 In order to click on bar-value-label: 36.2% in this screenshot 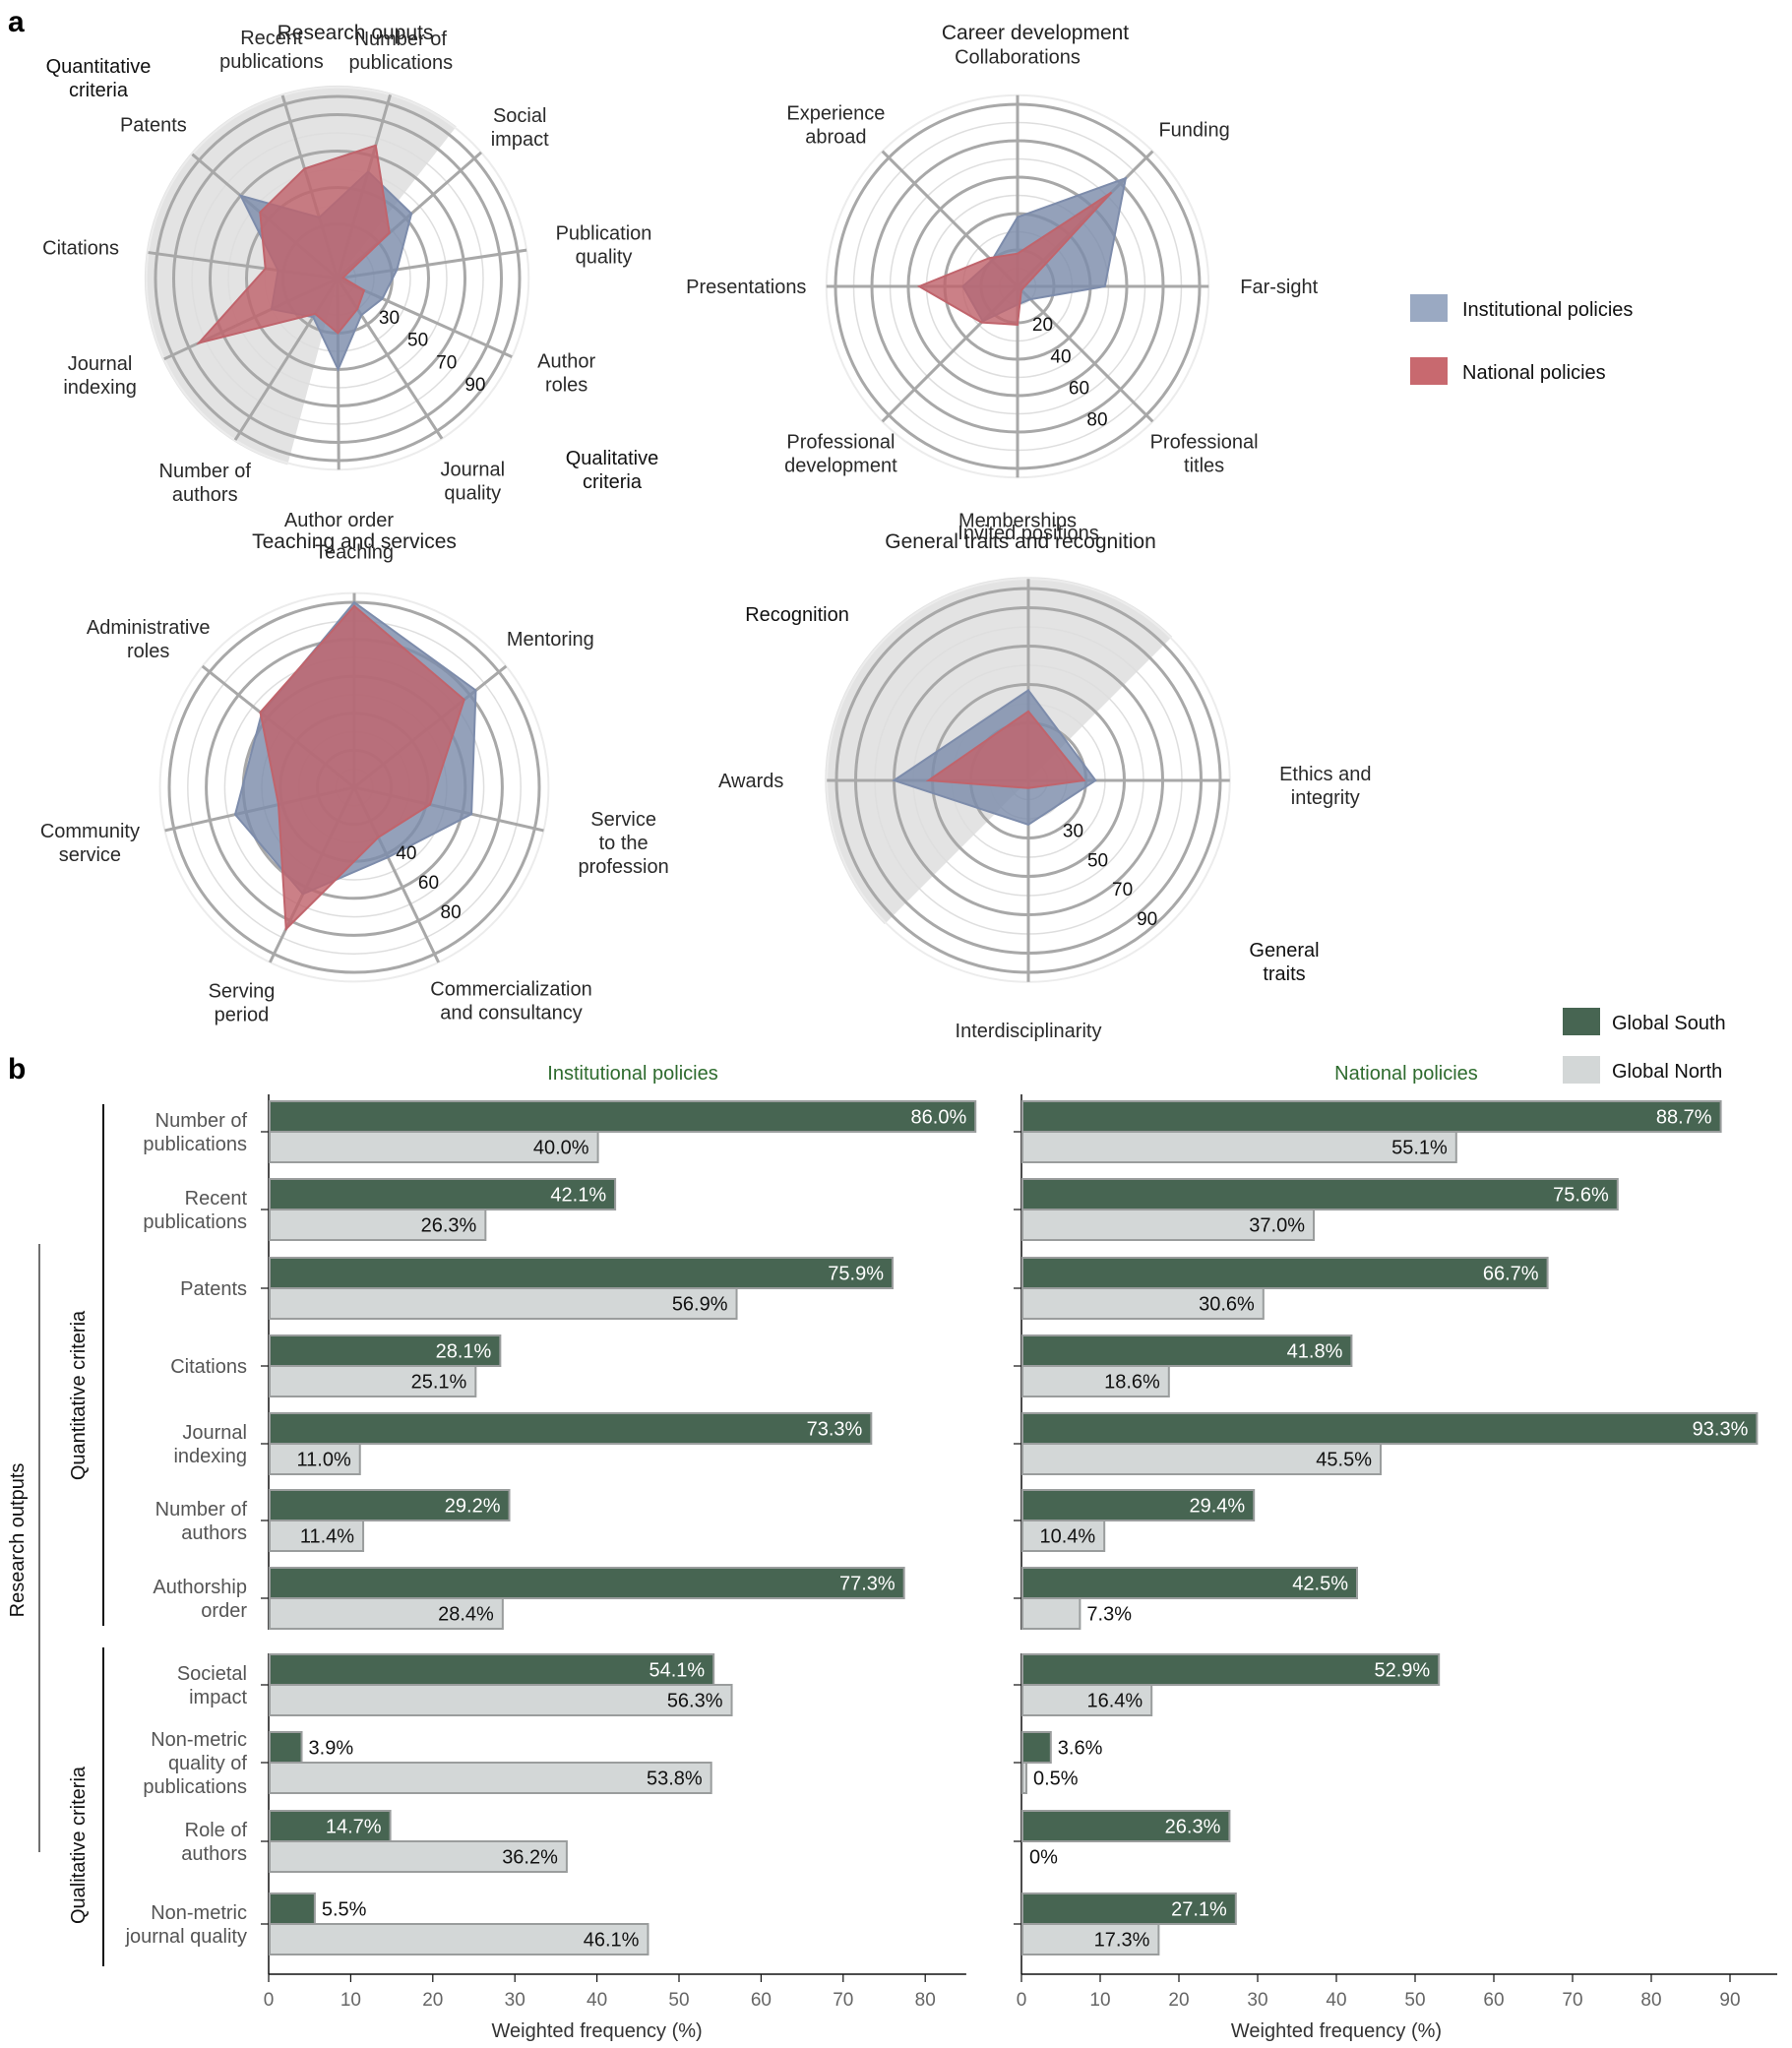, I will do `click(530, 1858)`.